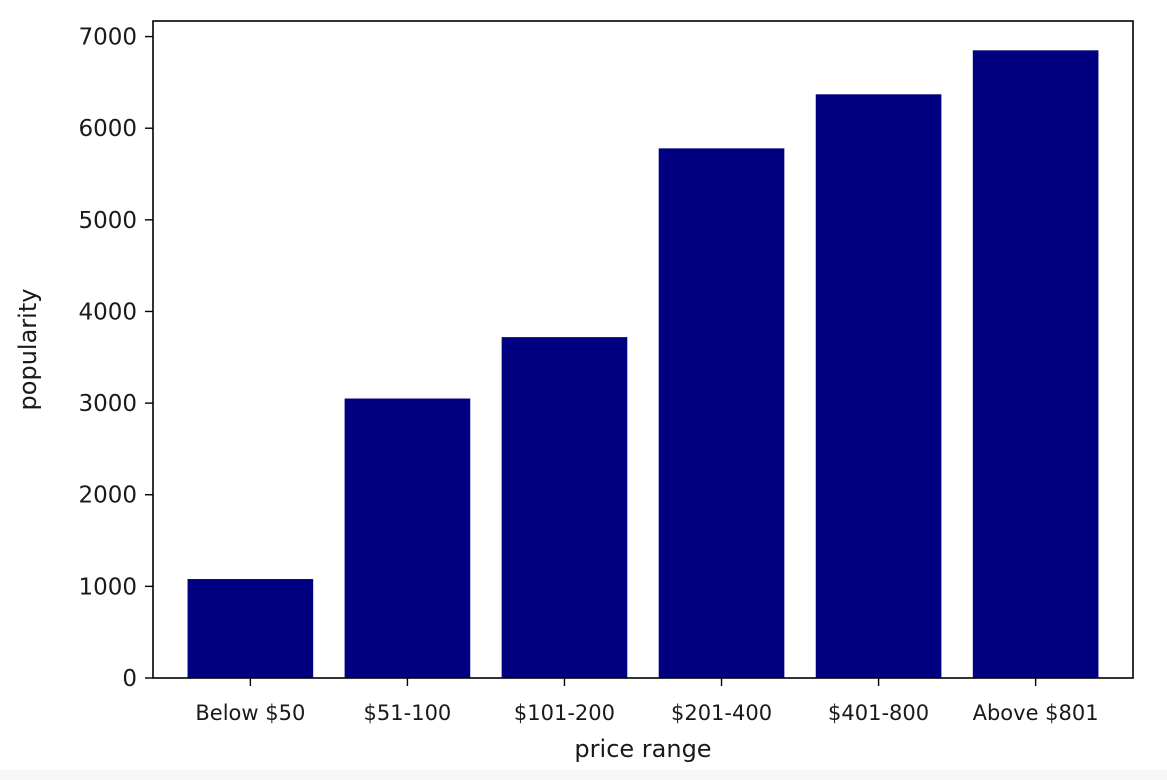 Image resolution: width=1167 pixels, height=780 pixels. I want to click on y-tick-label: 0, so click(129, 679).